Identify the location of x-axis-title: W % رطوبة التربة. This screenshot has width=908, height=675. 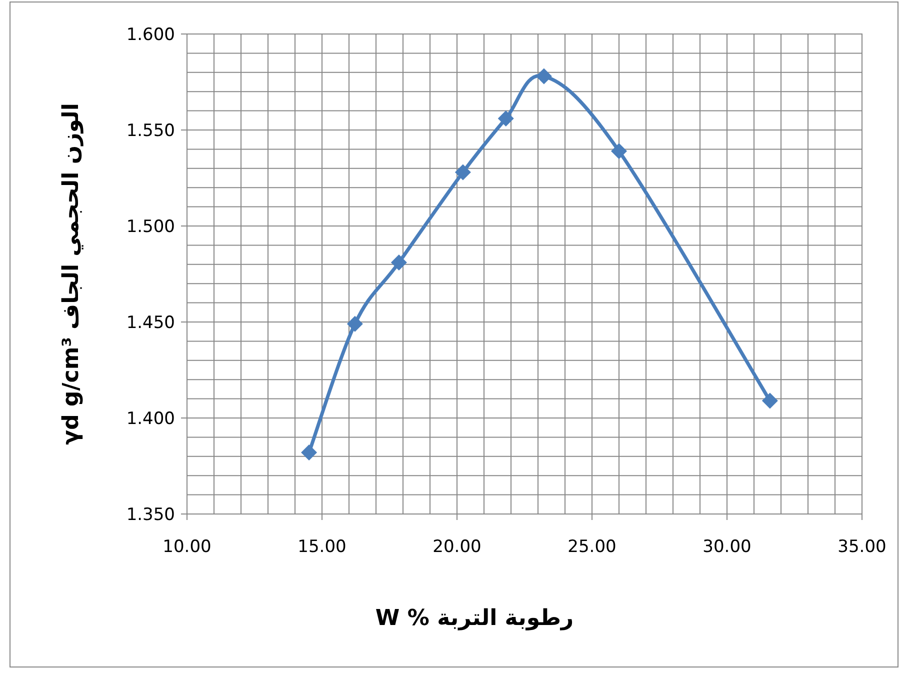
(474, 618).